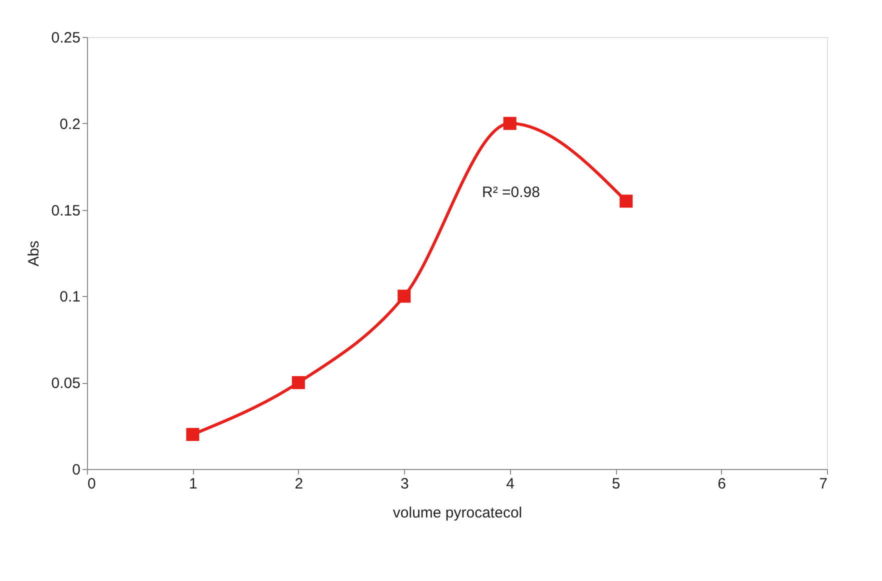 This screenshot has height=581, width=882. What do you see at coordinates (823, 484) in the screenshot?
I see `x-tick-label: 7` at bounding box center [823, 484].